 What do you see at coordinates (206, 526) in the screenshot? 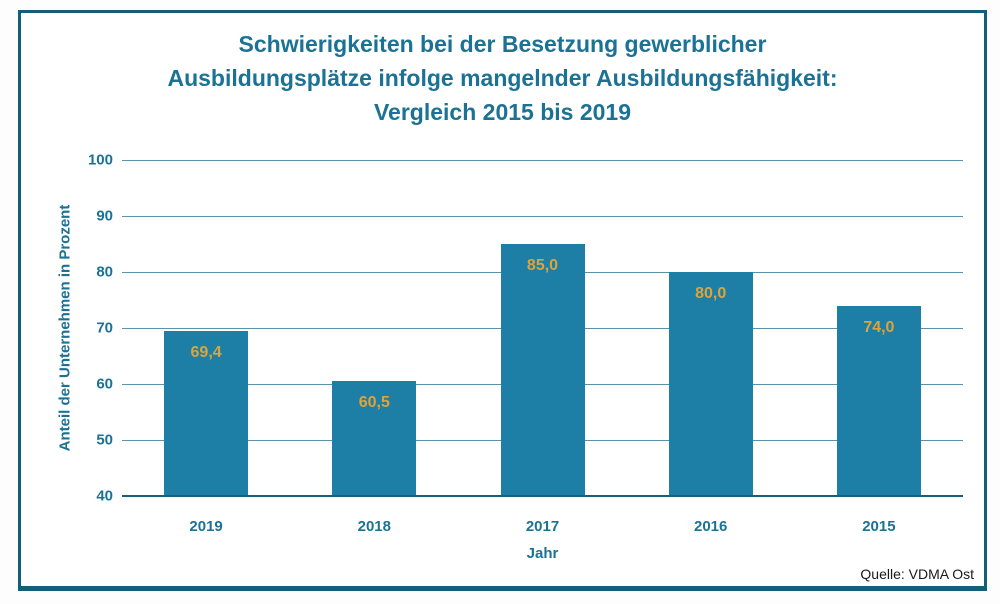
I see `x-tick-label: 2019` at bounding box center [206, 526].